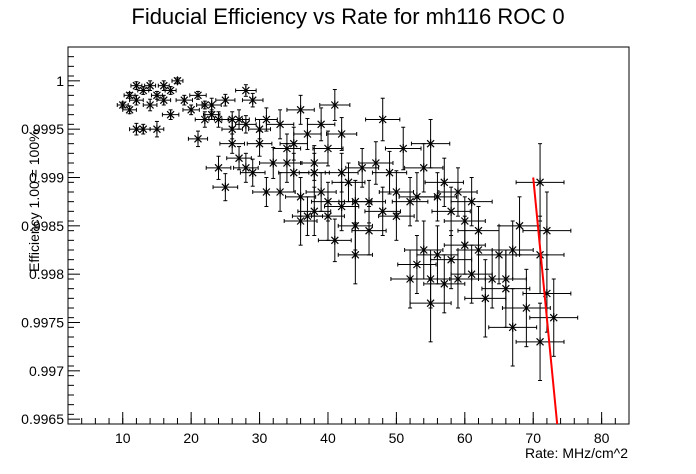  Describe the element at coordinates (42, 129) in the screenshot. I see `y-tick-label: 0.9995` at that location.